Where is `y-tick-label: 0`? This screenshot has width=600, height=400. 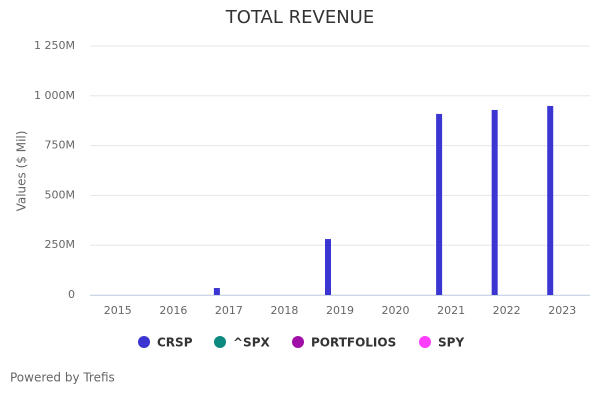 y-tick-label: 0 is located at coordinates (71, 294).